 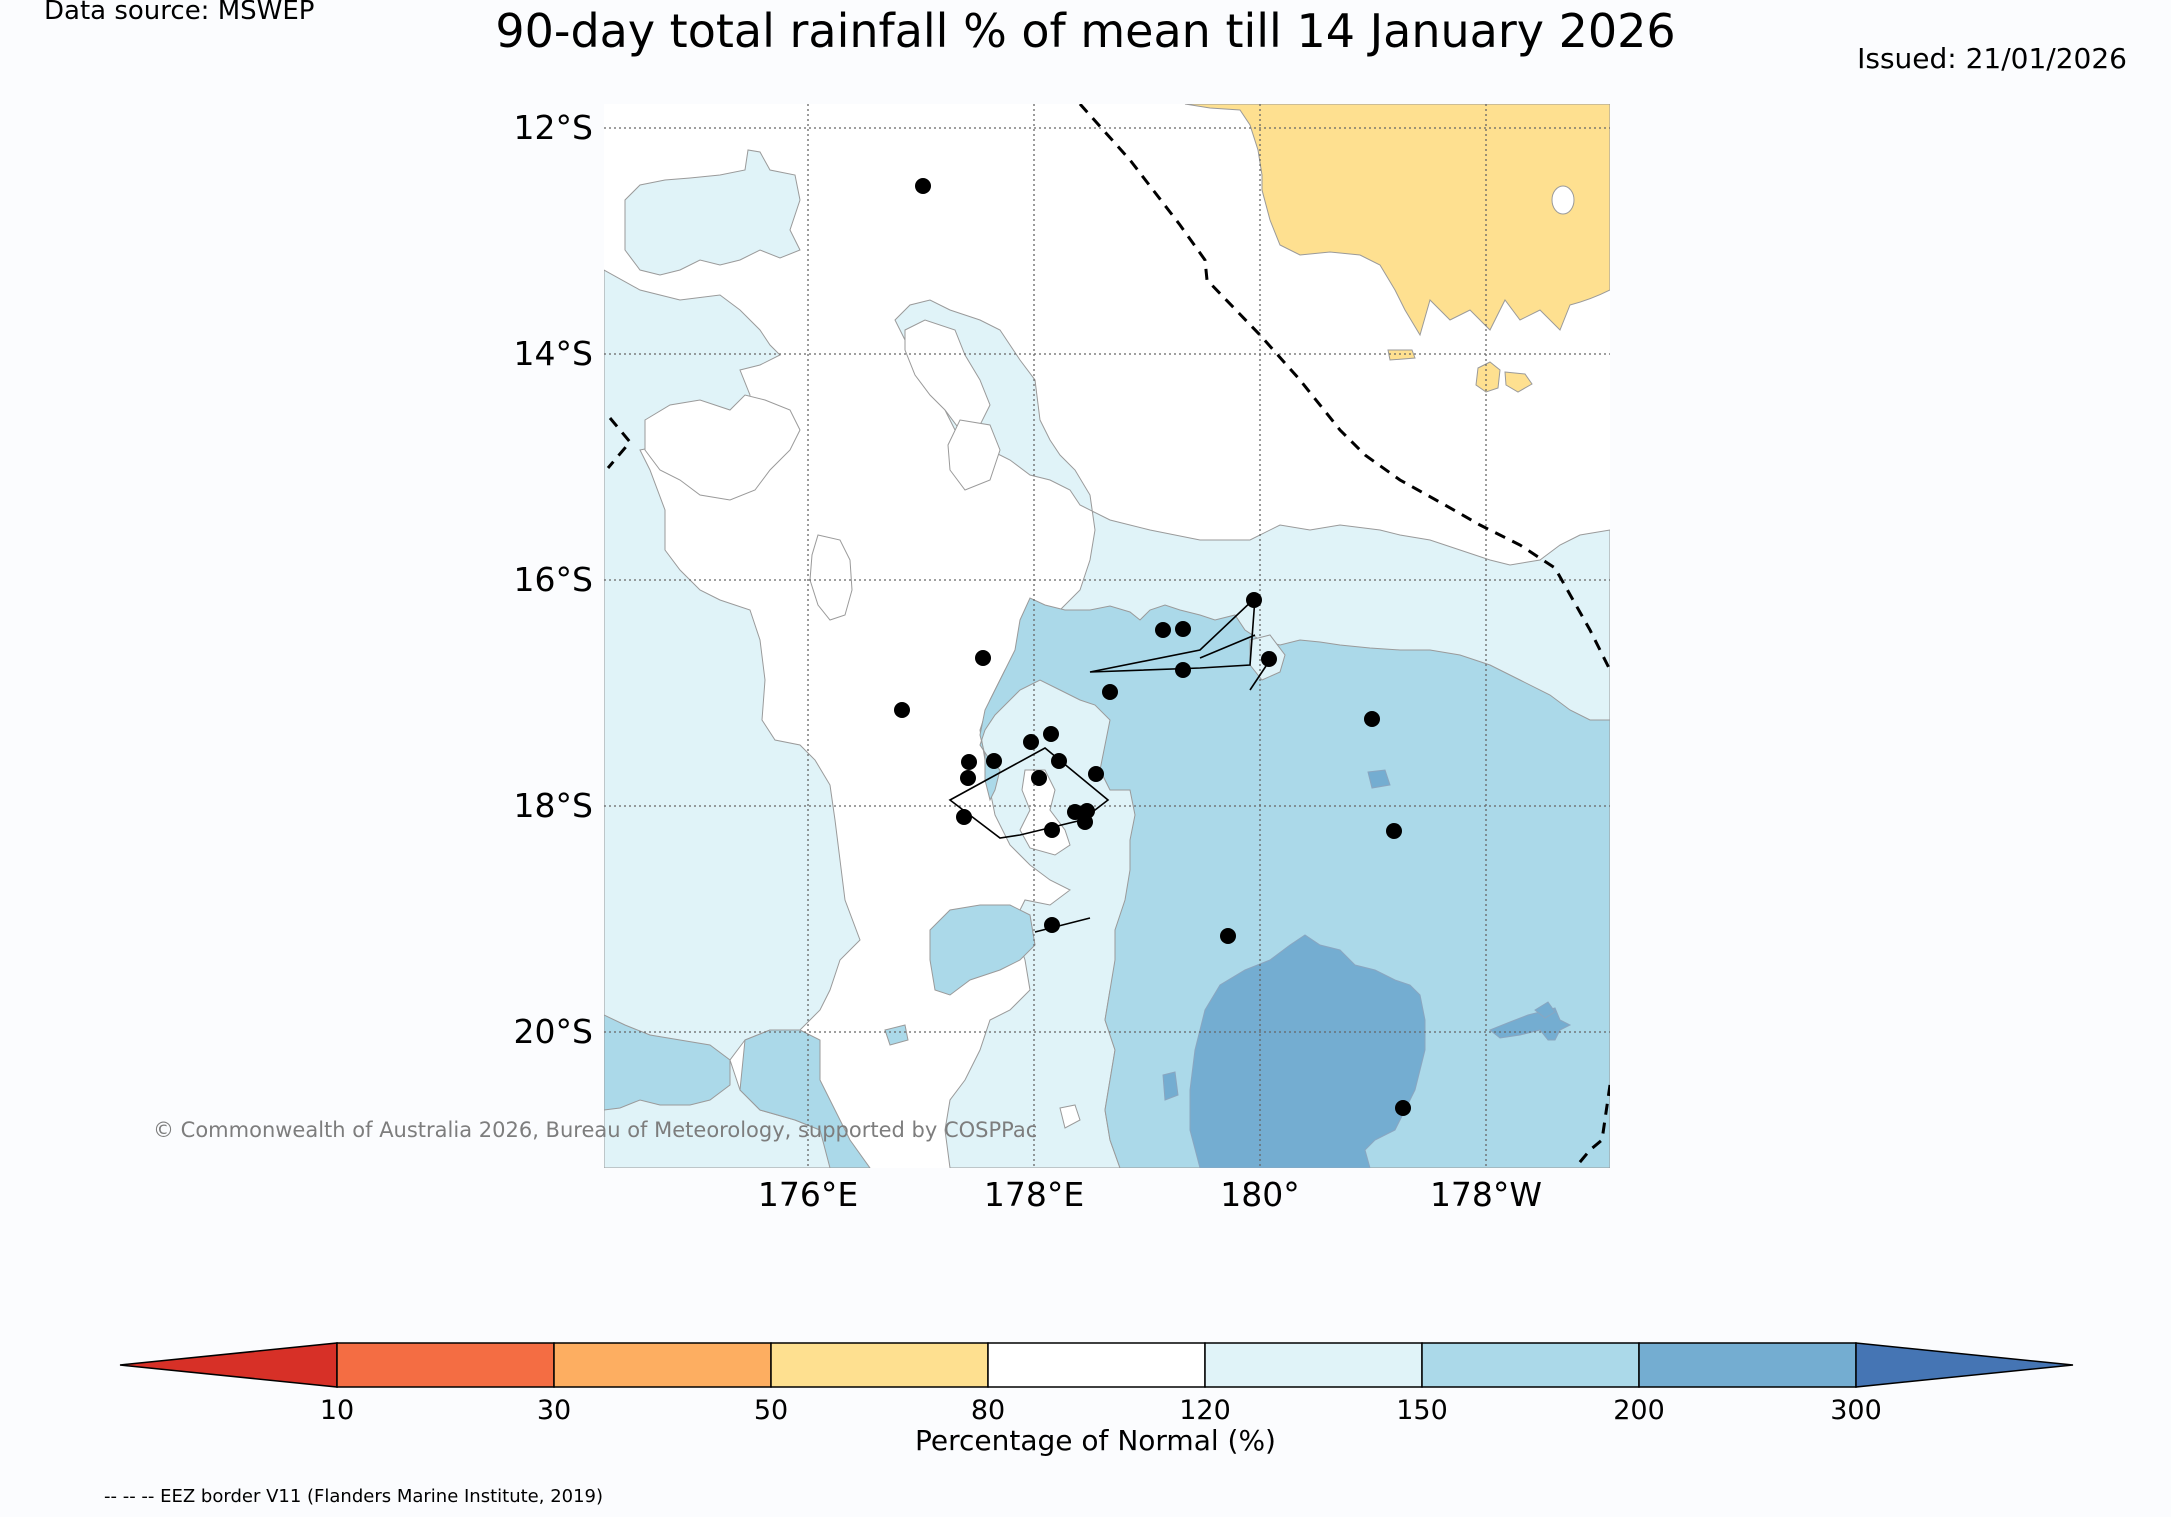 I want to click on region-150-200-main, so click(x=1294, y=882).